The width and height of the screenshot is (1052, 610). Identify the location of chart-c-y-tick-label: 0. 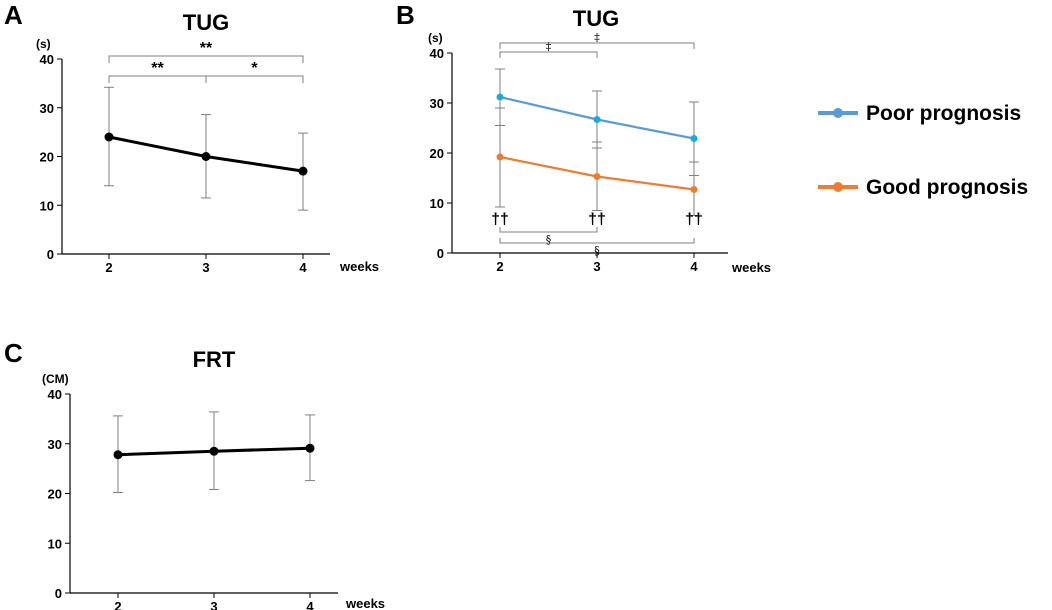
(58, 593).